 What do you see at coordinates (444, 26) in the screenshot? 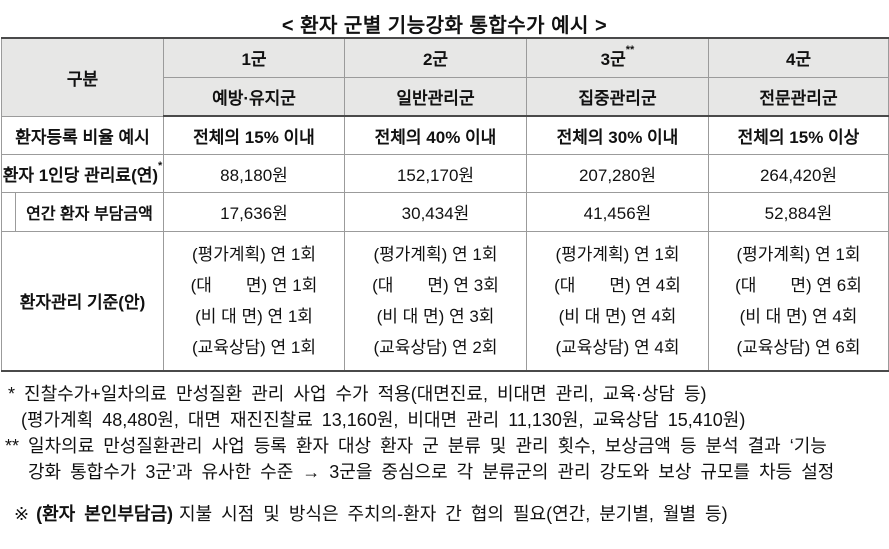
I see `page-title: < 환자 군별 기능강화 통합수가 예시 >` at bounding box center [444, 26].